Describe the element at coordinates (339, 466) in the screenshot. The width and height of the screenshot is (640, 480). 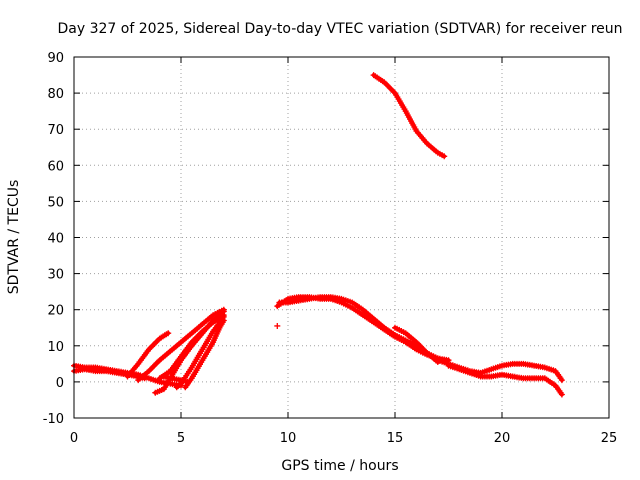
I see `x-axis-label: GPS time / hours` at that location.